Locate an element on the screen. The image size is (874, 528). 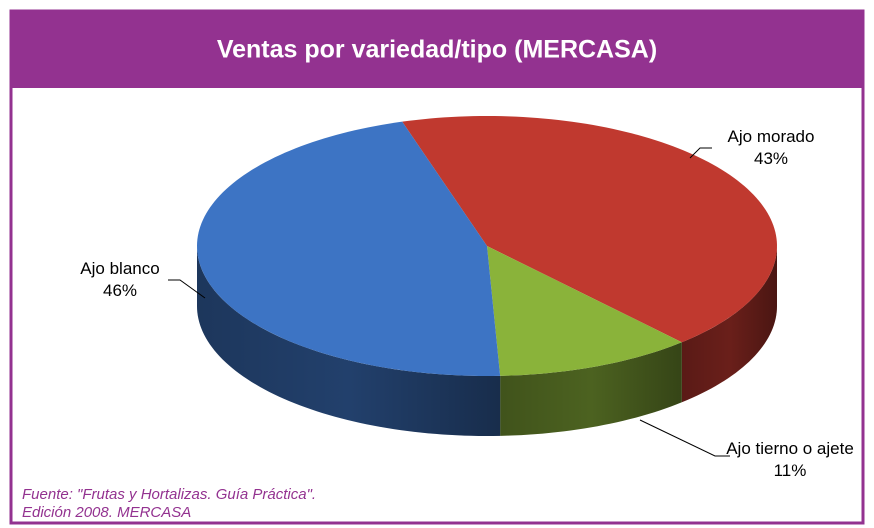
data-label: Ajo morado 43% is located at coordinates (771, 148).